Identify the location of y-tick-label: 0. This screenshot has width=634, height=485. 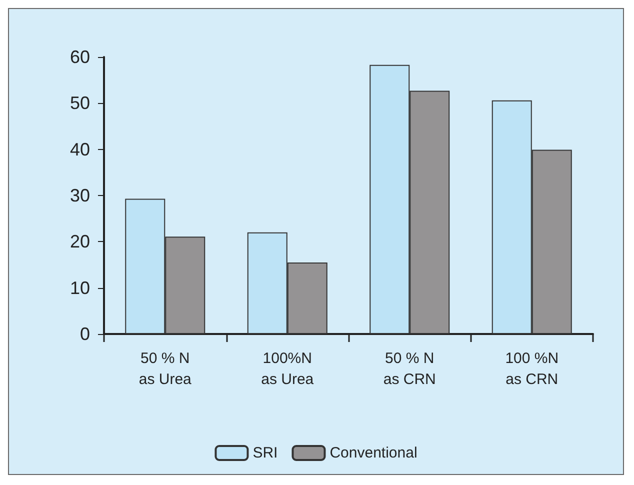
(85, 334).